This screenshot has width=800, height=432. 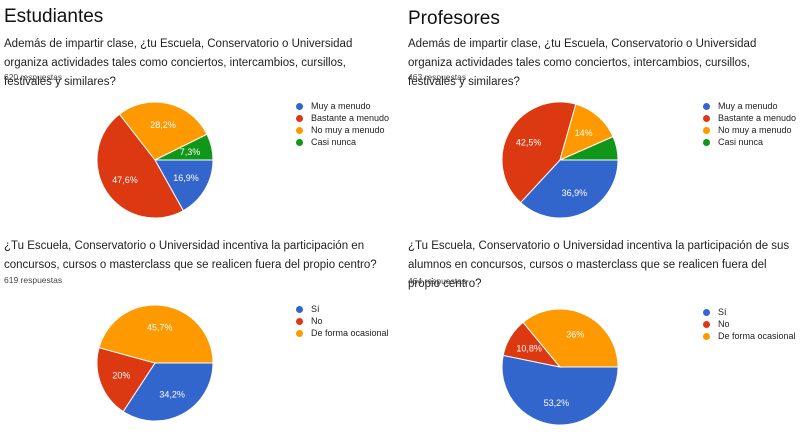 What do you see at coordinates (575, 334) in the screenshot?
I see `pie-slice-label: 36%` at bounding box center [575, 334].